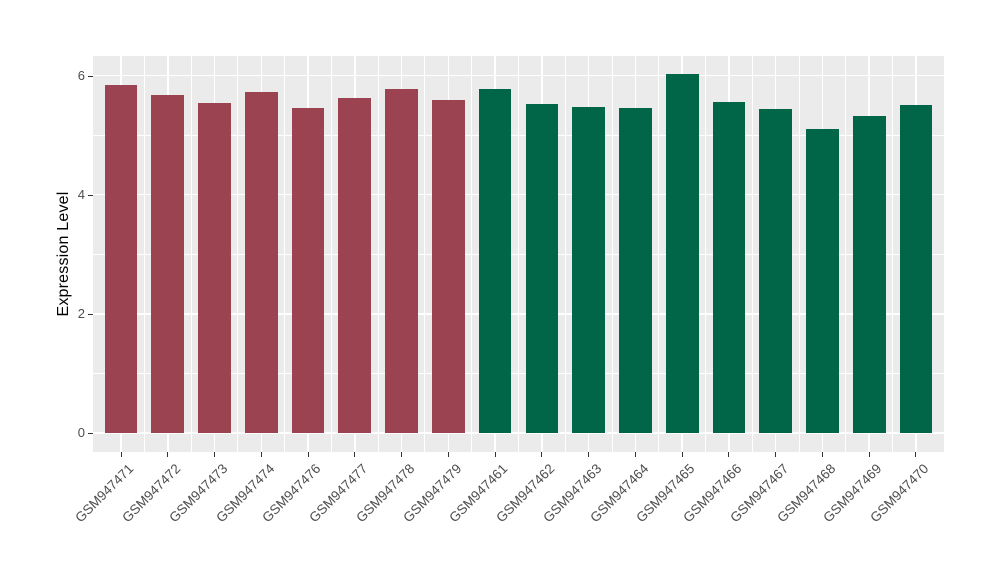 This screenshot has width=1000, height=580. Describe the element at coordinates (588, 270) in the screenshot. I see `bar-GSM947463` at that location.